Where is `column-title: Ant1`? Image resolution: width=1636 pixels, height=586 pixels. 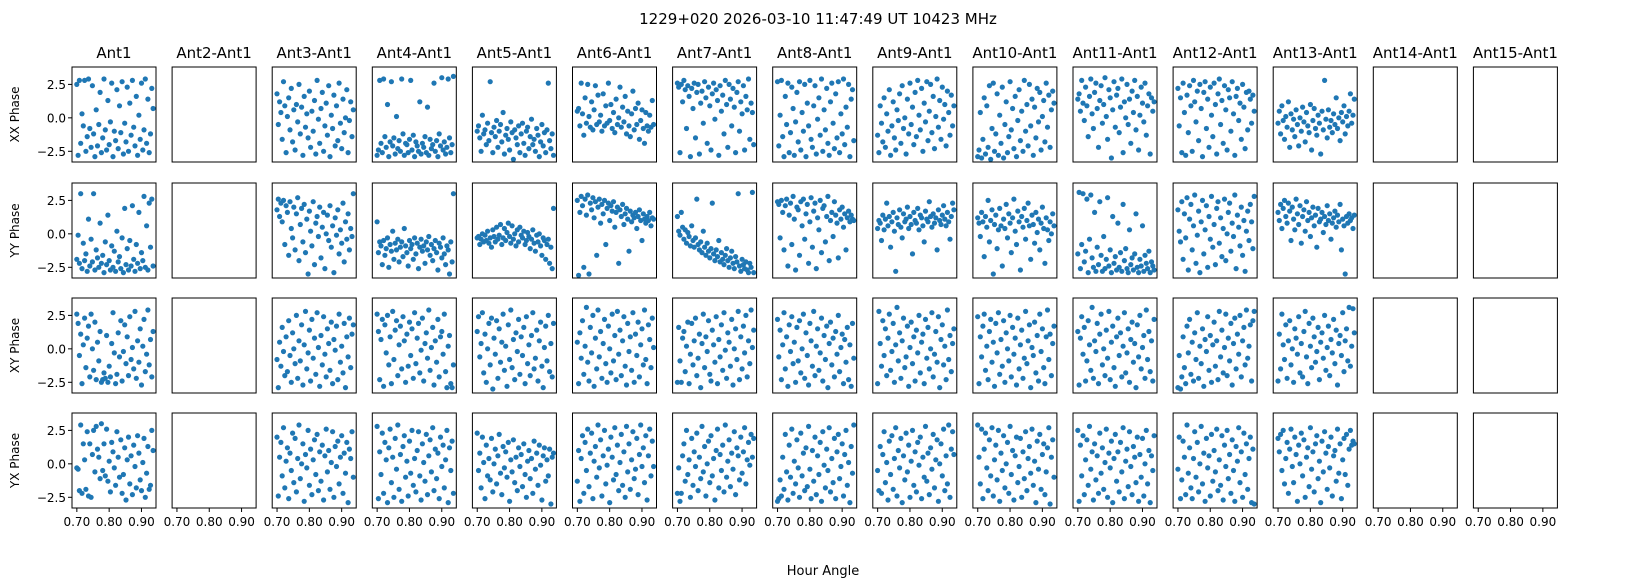 column-title: Ant1 is located at coordinates (113, 53).